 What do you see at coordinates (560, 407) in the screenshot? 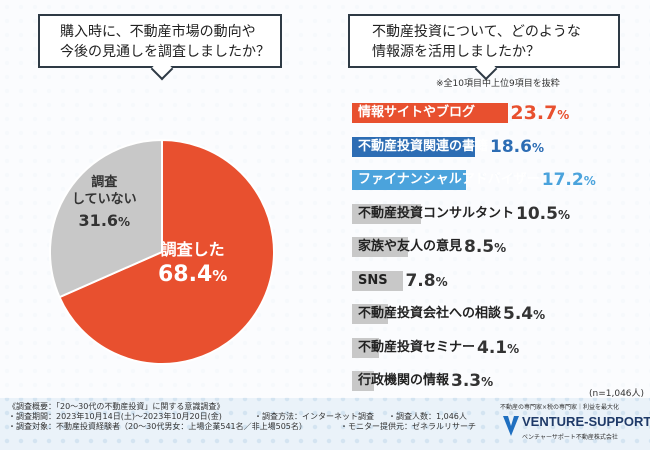
I see `logo-tagline: 不動産の専門家×税の専門家｜利益を最大化` at bounding box center [560, 407].